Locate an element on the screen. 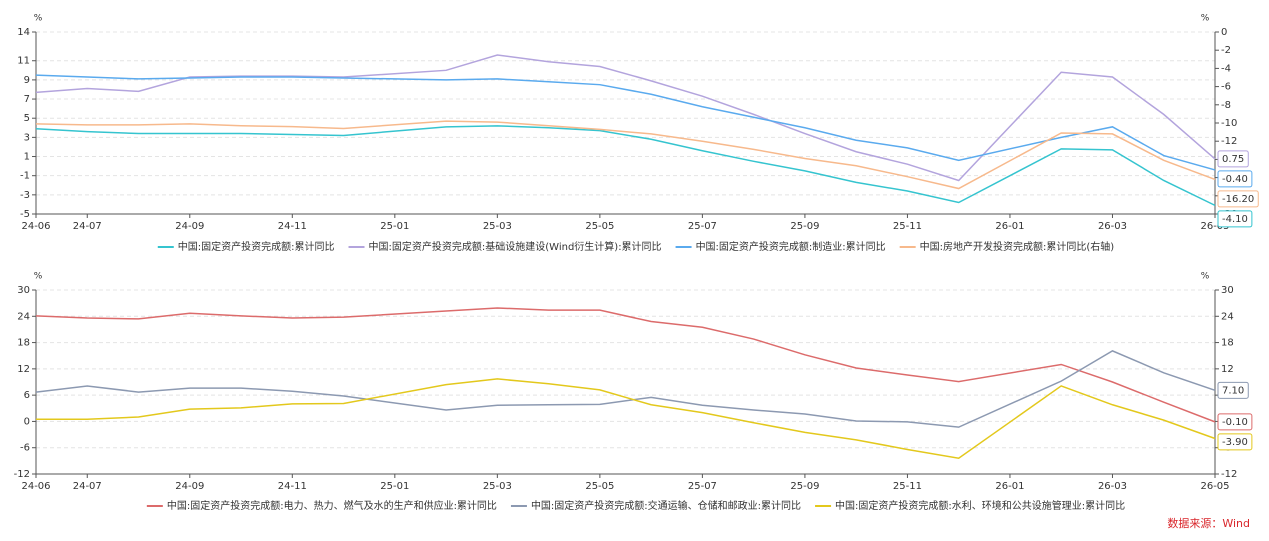  y-tick-label: -5 is located at coordinates (25, 214).